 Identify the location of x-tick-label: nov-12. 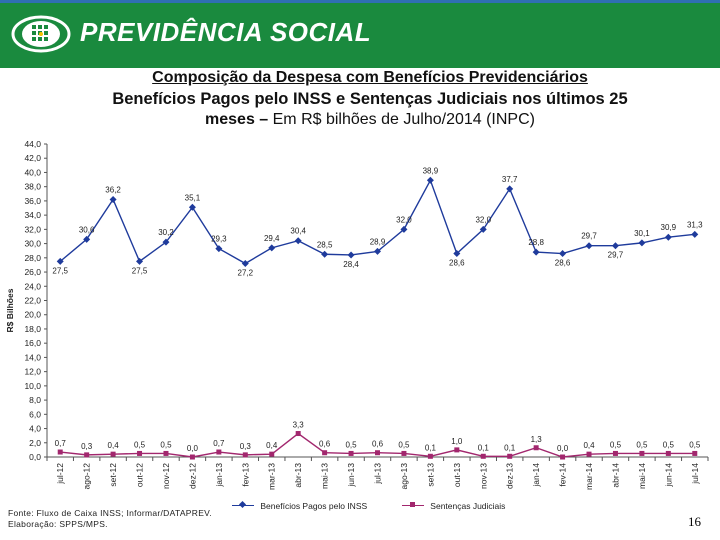
(166, 476).